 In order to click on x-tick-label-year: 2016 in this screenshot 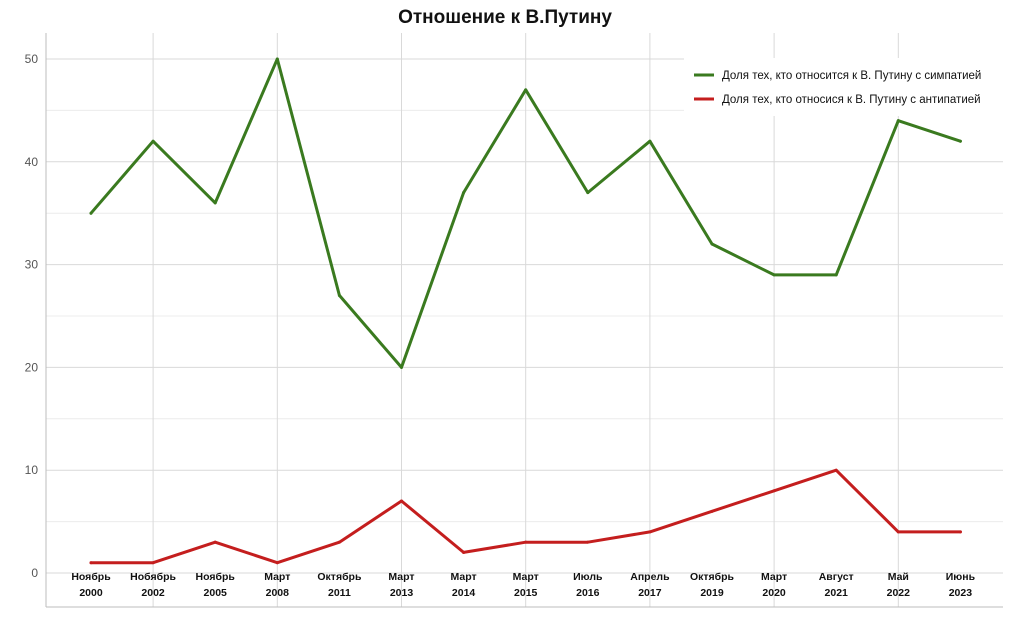, I will do `click(588, 593)`.